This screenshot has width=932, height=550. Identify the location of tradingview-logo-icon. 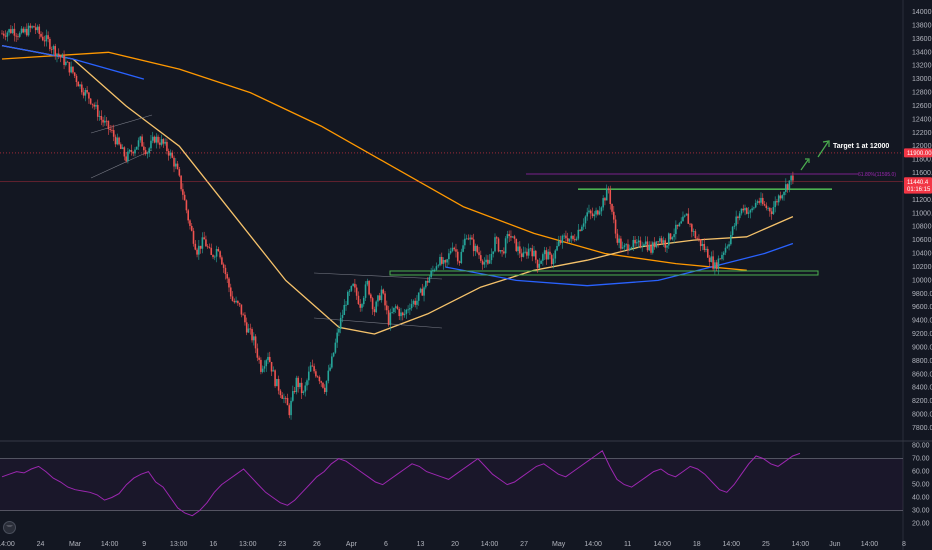
(9, 527).